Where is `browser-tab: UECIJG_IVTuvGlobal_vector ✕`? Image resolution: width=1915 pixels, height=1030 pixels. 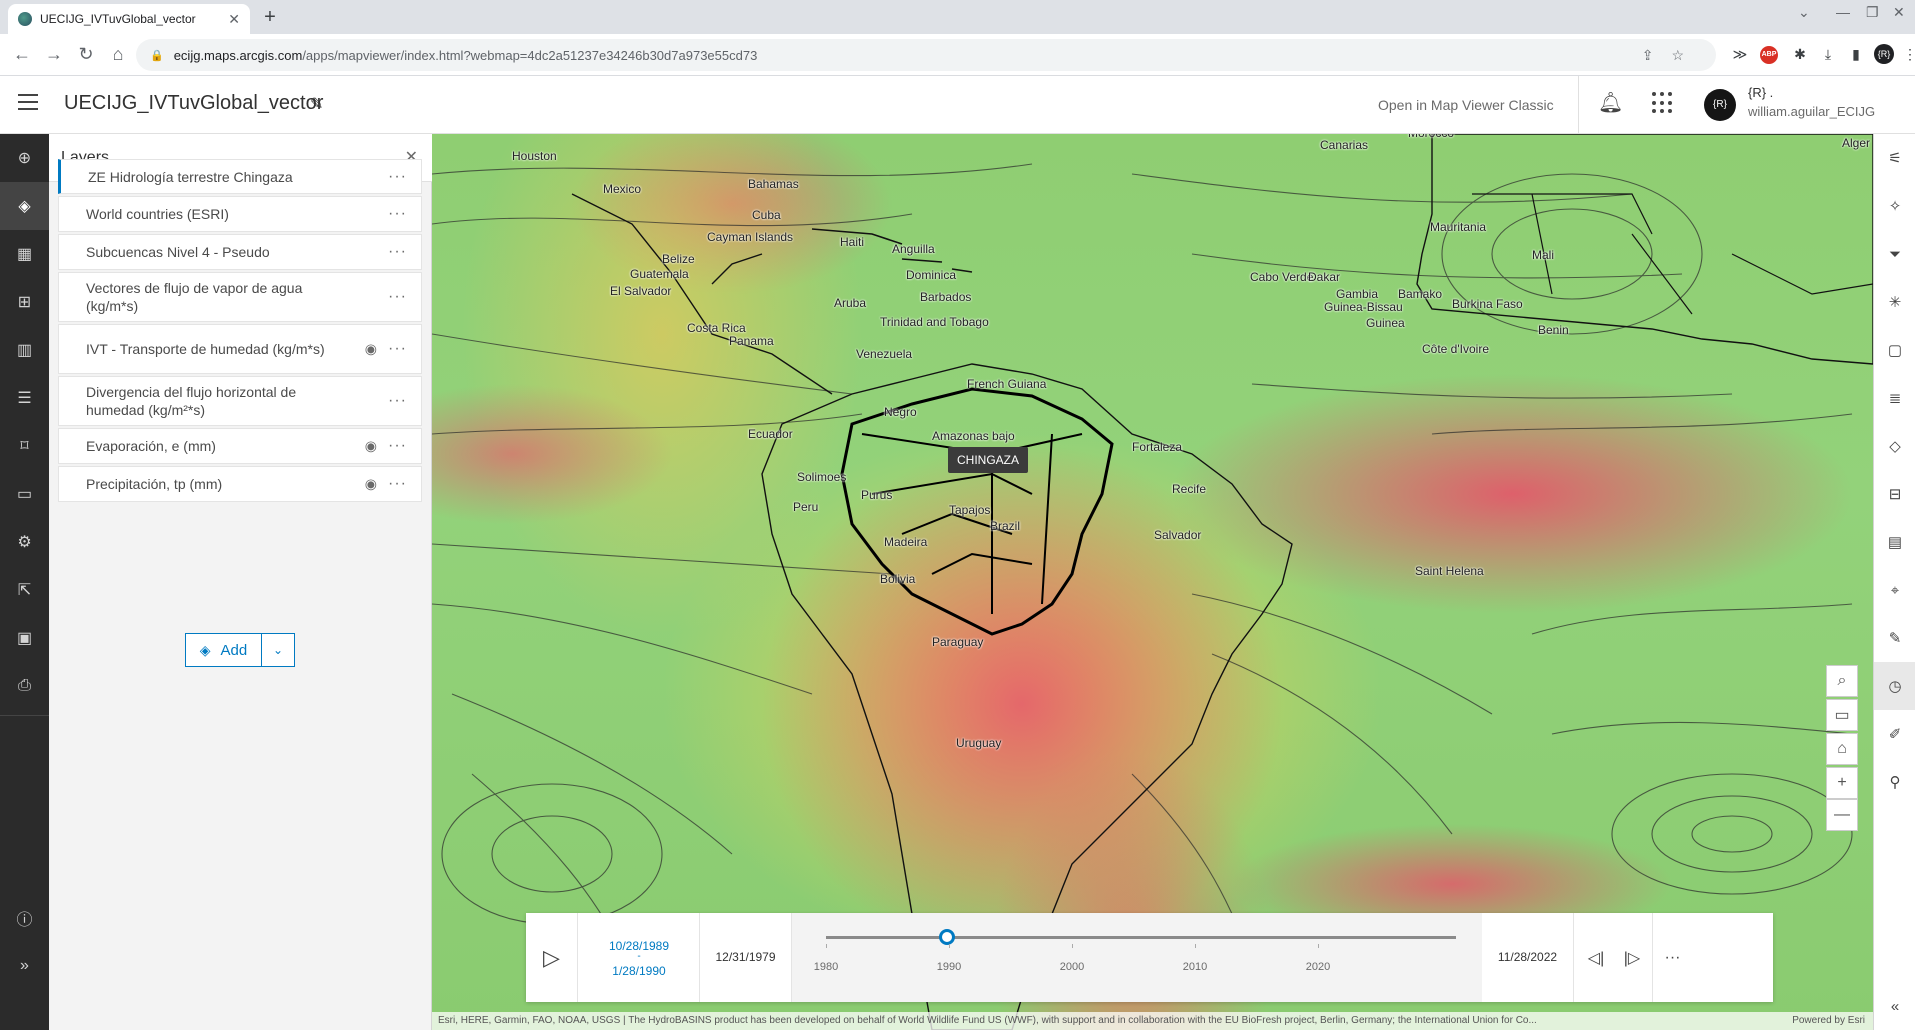 browser-tab: UECIJG_IVTuvGlobal_vector ✕ is located at coordinates (129, 19).